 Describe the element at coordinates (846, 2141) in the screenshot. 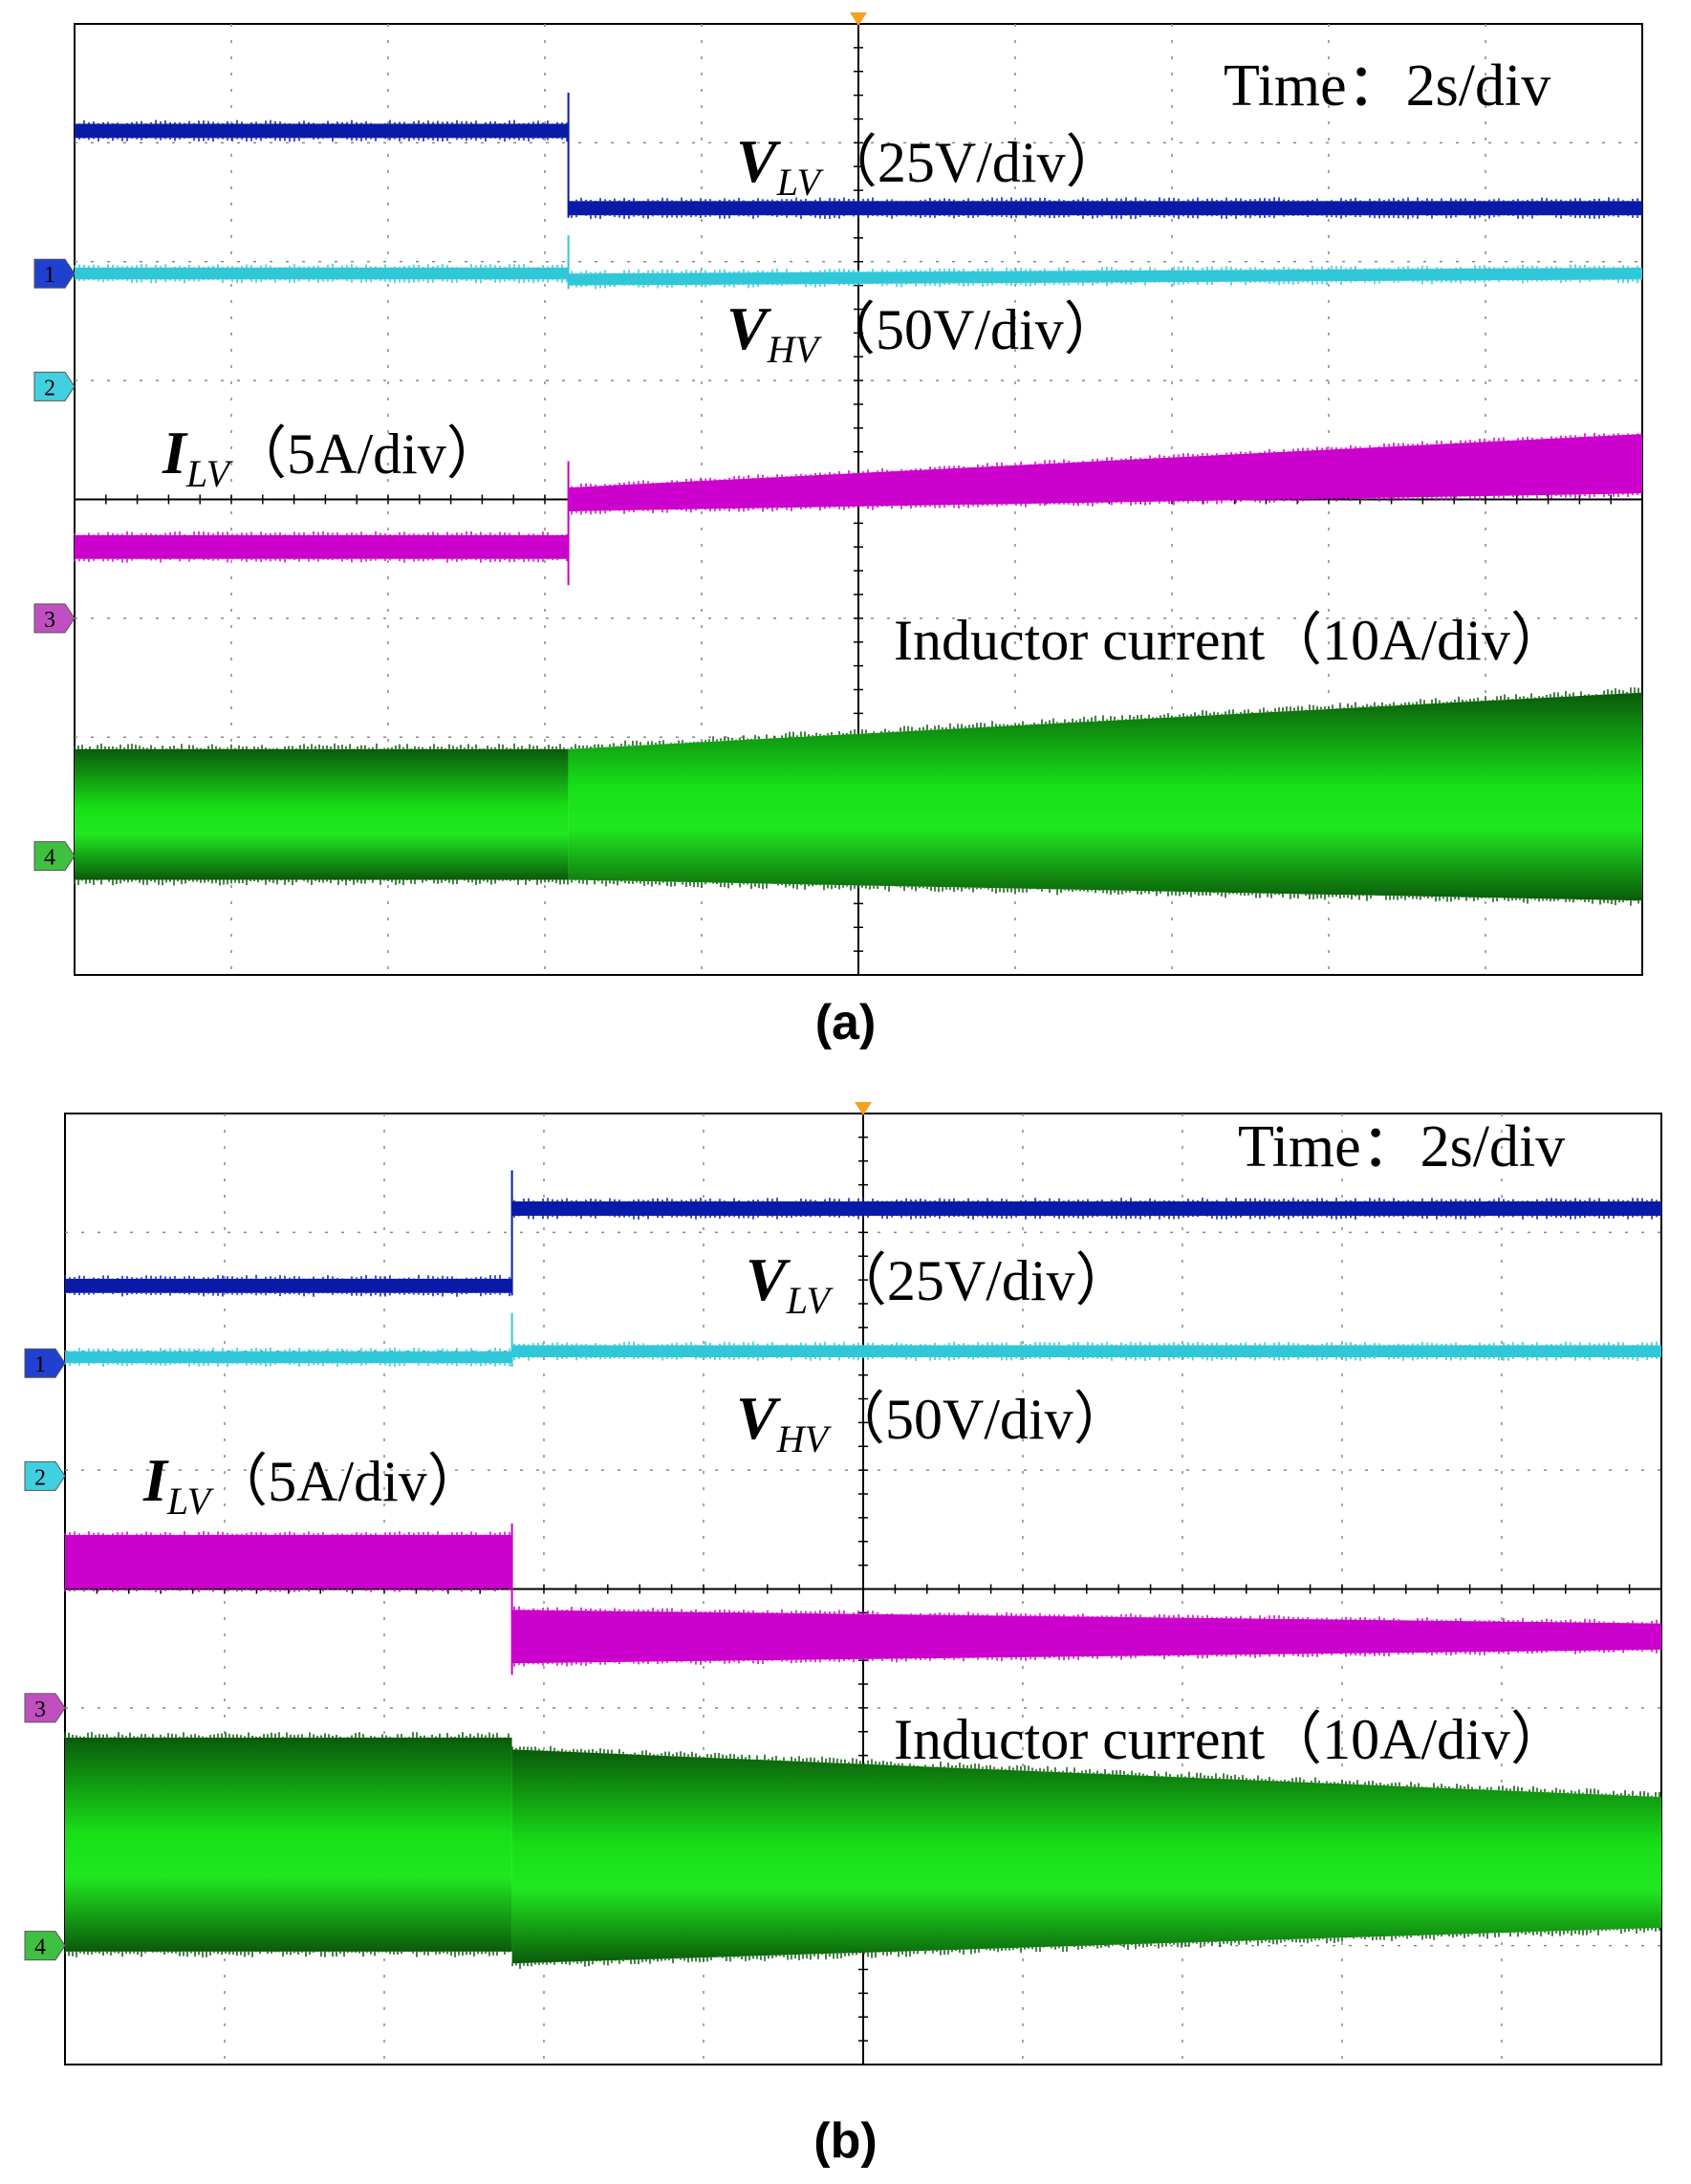

I see `panel-label-b: (b)` at that location.